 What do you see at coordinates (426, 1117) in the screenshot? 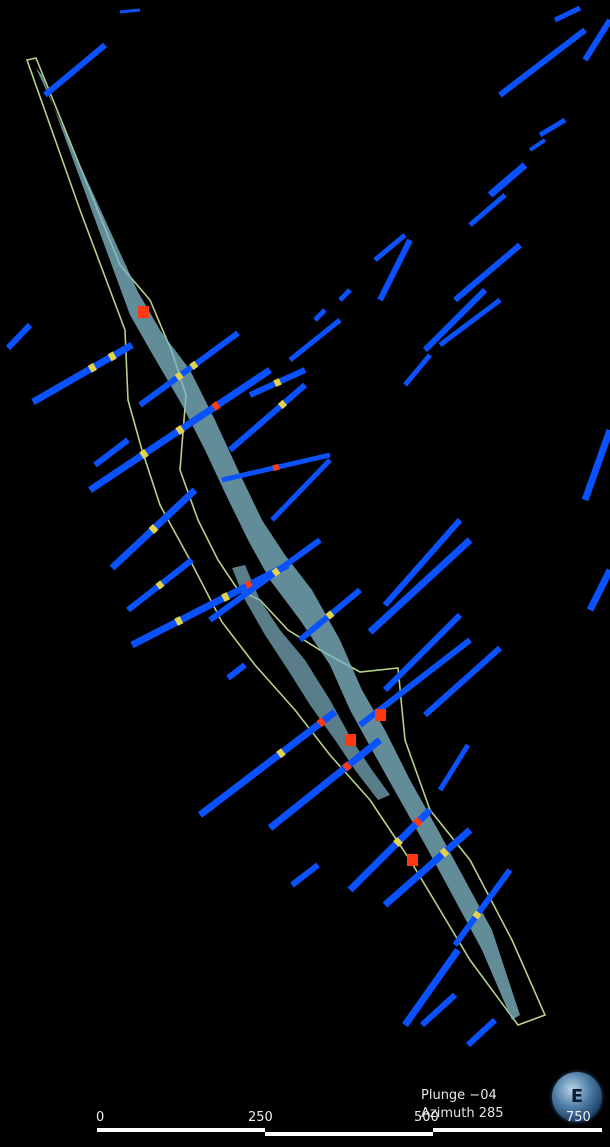
I see `scale-tick-500: 500` at bounding box center [426, 1117].